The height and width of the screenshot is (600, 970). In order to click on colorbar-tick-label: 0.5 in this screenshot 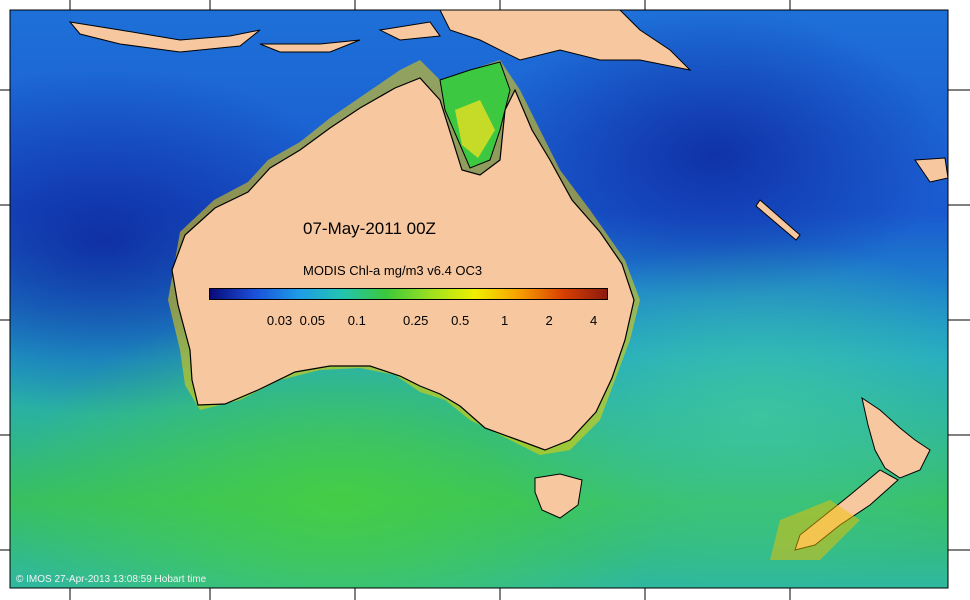, I will do `click(460, 320)`.